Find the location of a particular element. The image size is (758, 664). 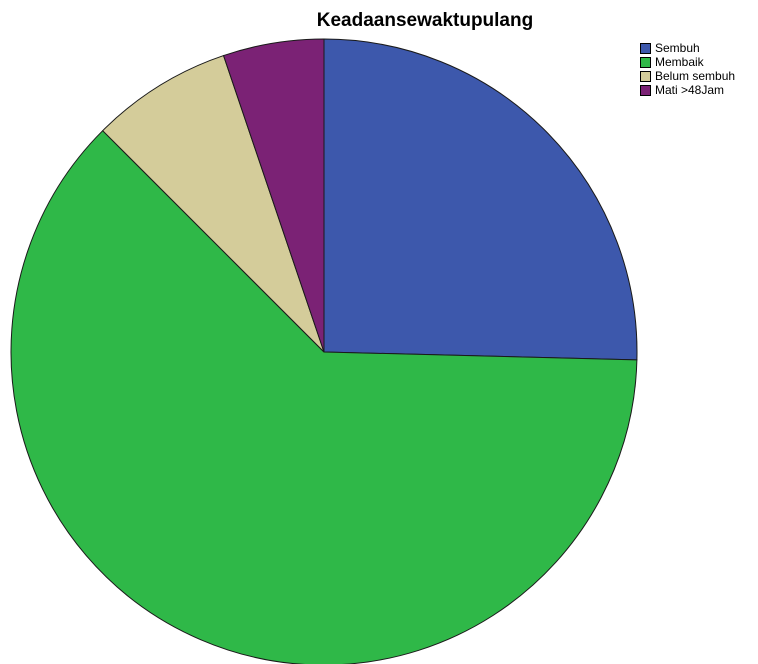

legend-item: Mati >48Jam is located at coordinates (687, 90).